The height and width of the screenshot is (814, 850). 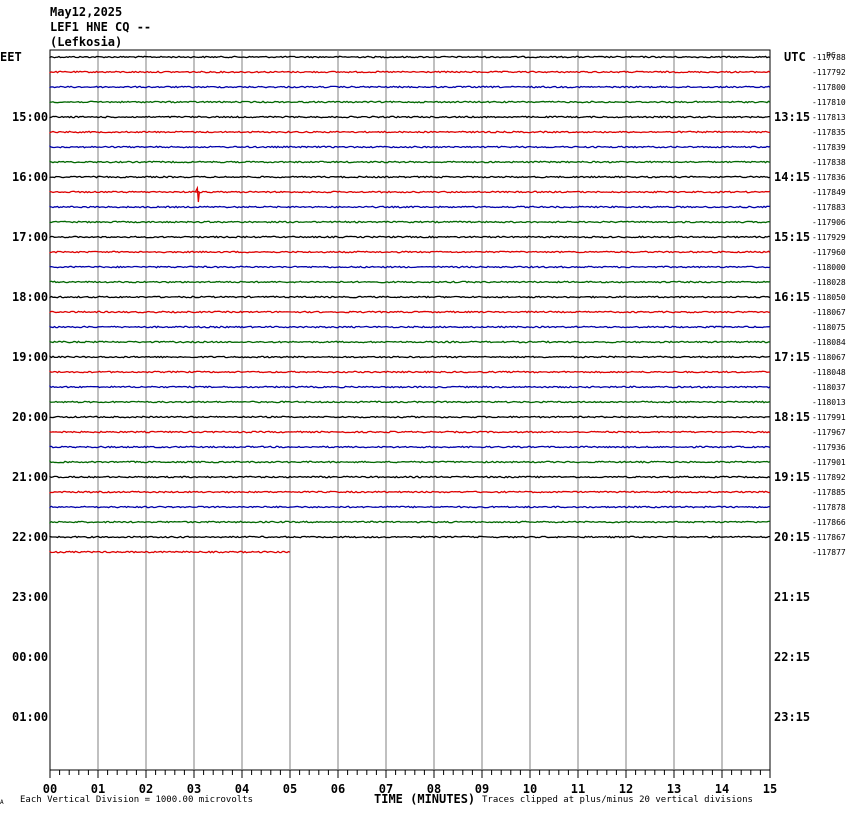 What do you see at coordinates (338, 789) in the screenshot?
I see `x-tick-label-06: 06` at bounding box center [338, 789].